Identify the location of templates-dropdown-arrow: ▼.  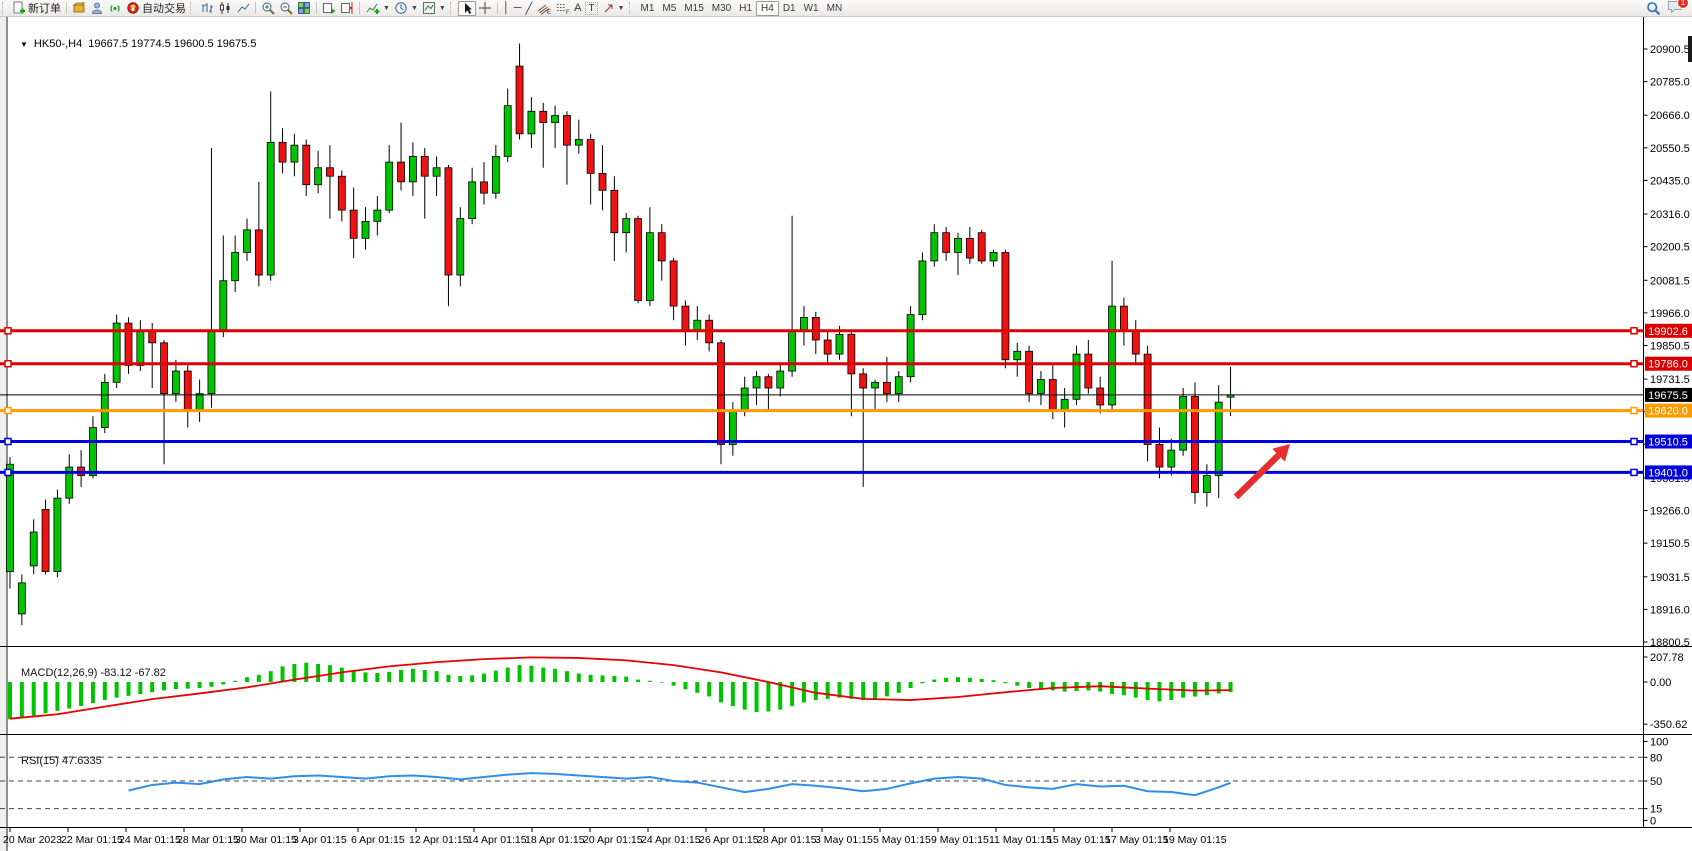
(442, 8).